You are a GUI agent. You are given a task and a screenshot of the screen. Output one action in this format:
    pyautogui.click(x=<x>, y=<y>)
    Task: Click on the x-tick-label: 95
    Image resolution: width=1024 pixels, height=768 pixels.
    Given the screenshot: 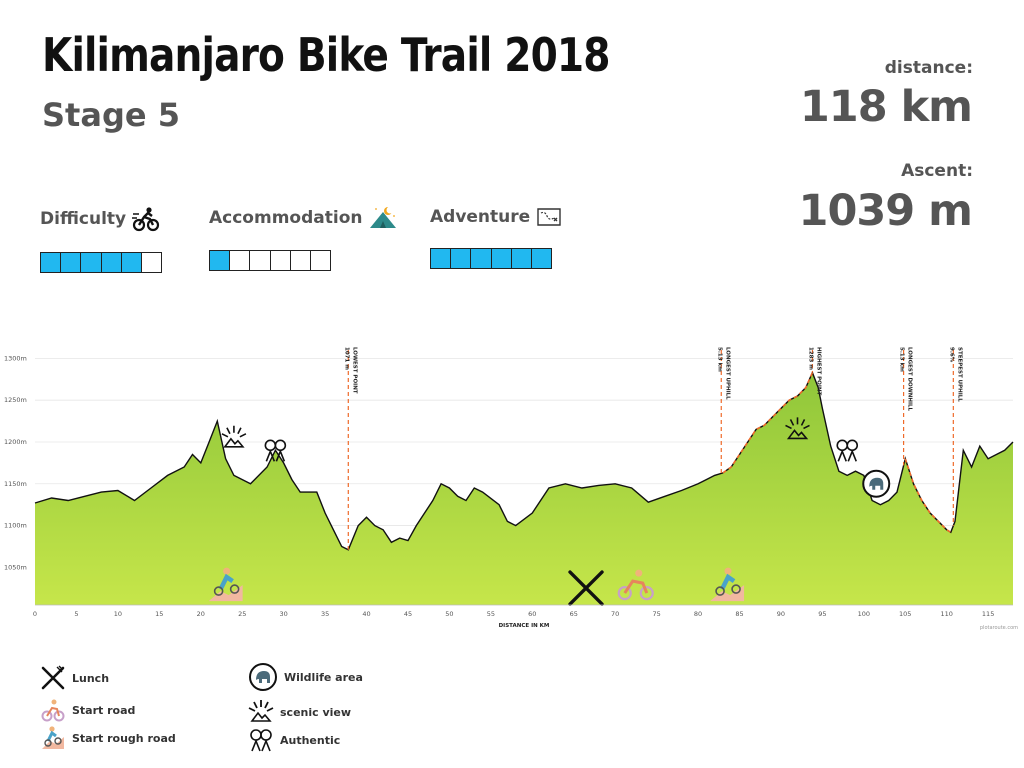 What is the action you would take?
    pyautogui.click(x=822, y=614)
    